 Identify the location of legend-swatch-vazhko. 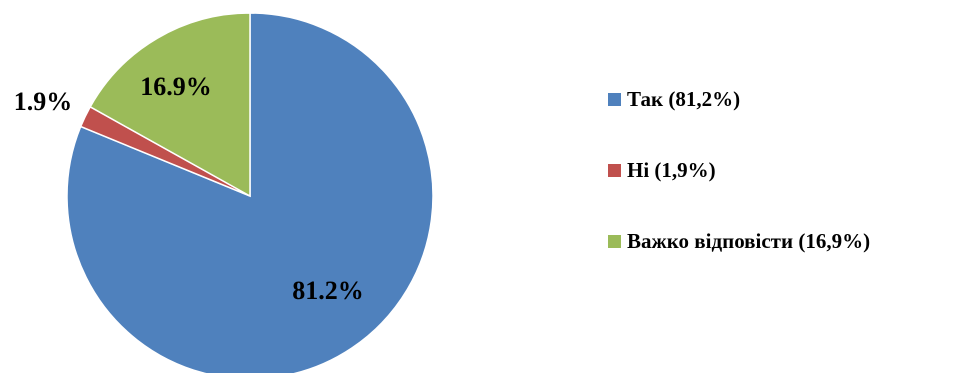
(614, 241).